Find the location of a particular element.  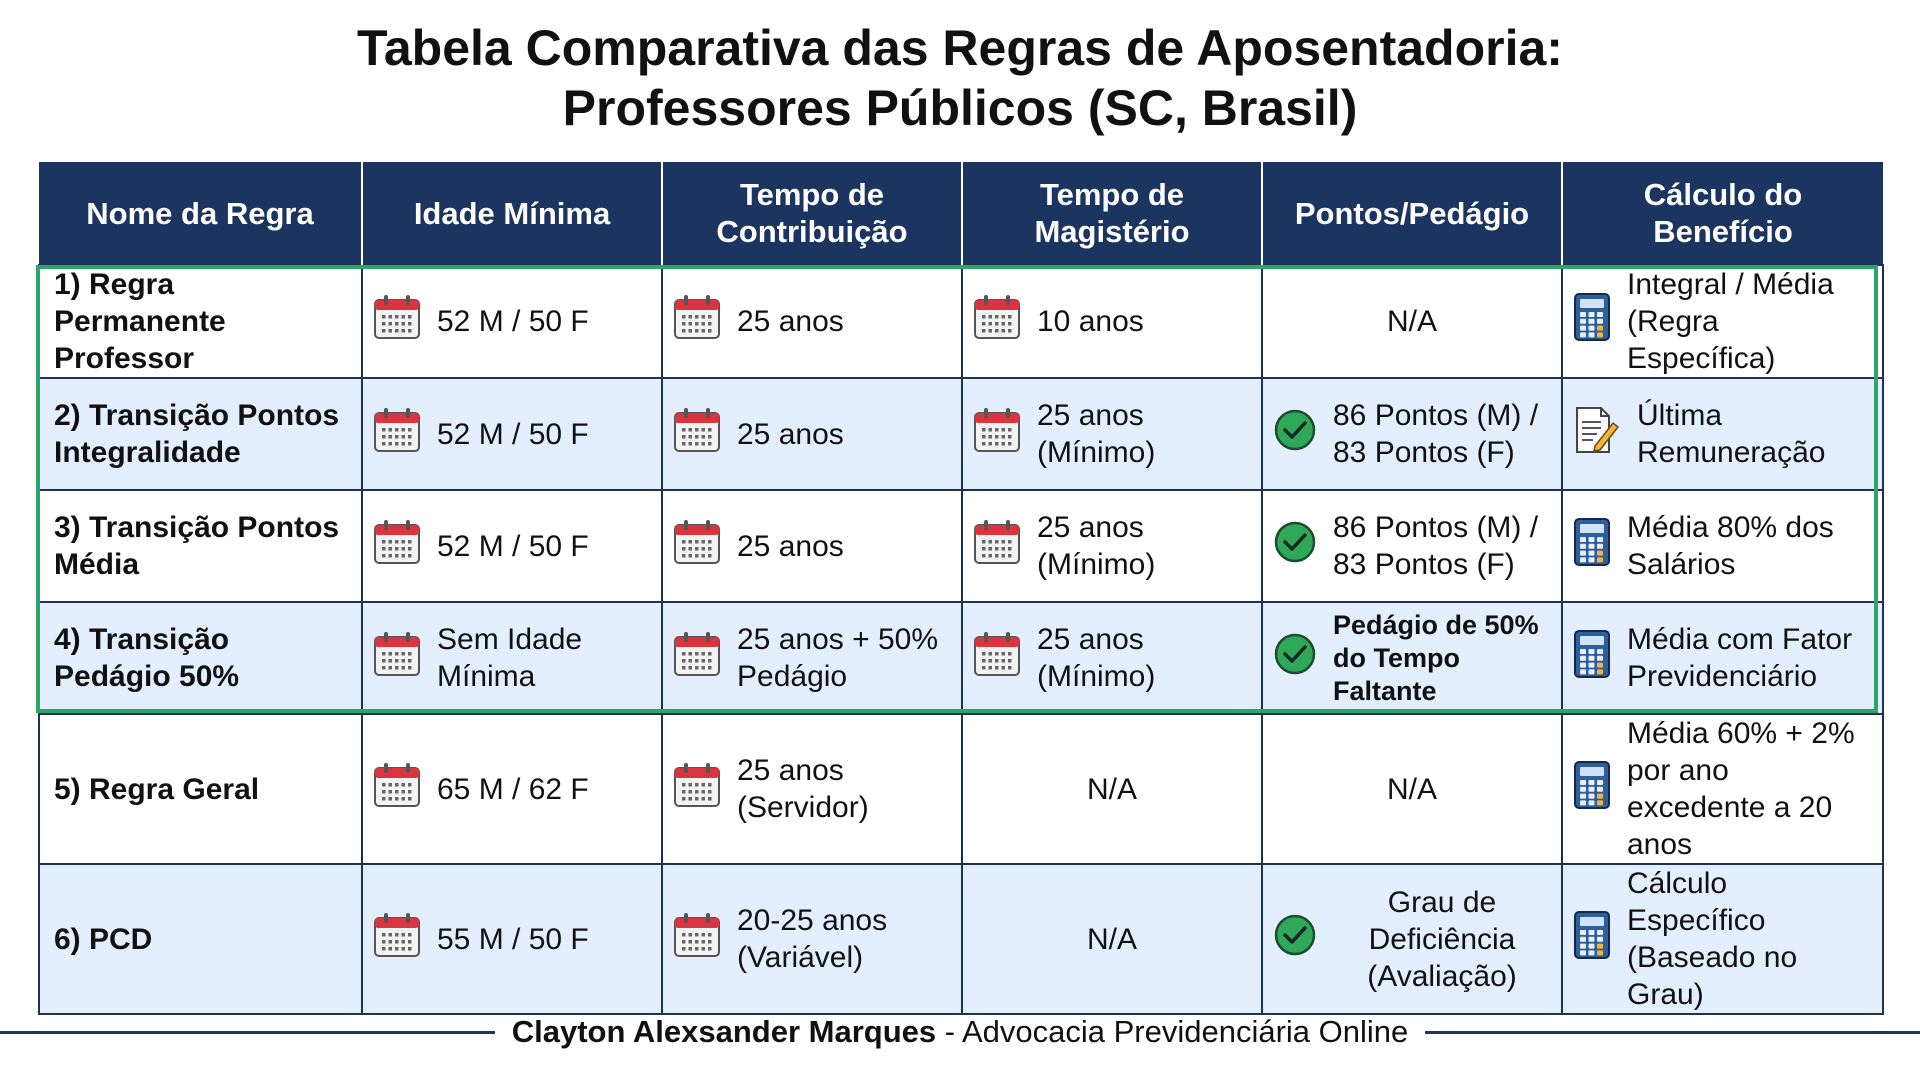

header-pontos-pedagio: Pontos/Pedágio is located at coordinates (1412, 213).